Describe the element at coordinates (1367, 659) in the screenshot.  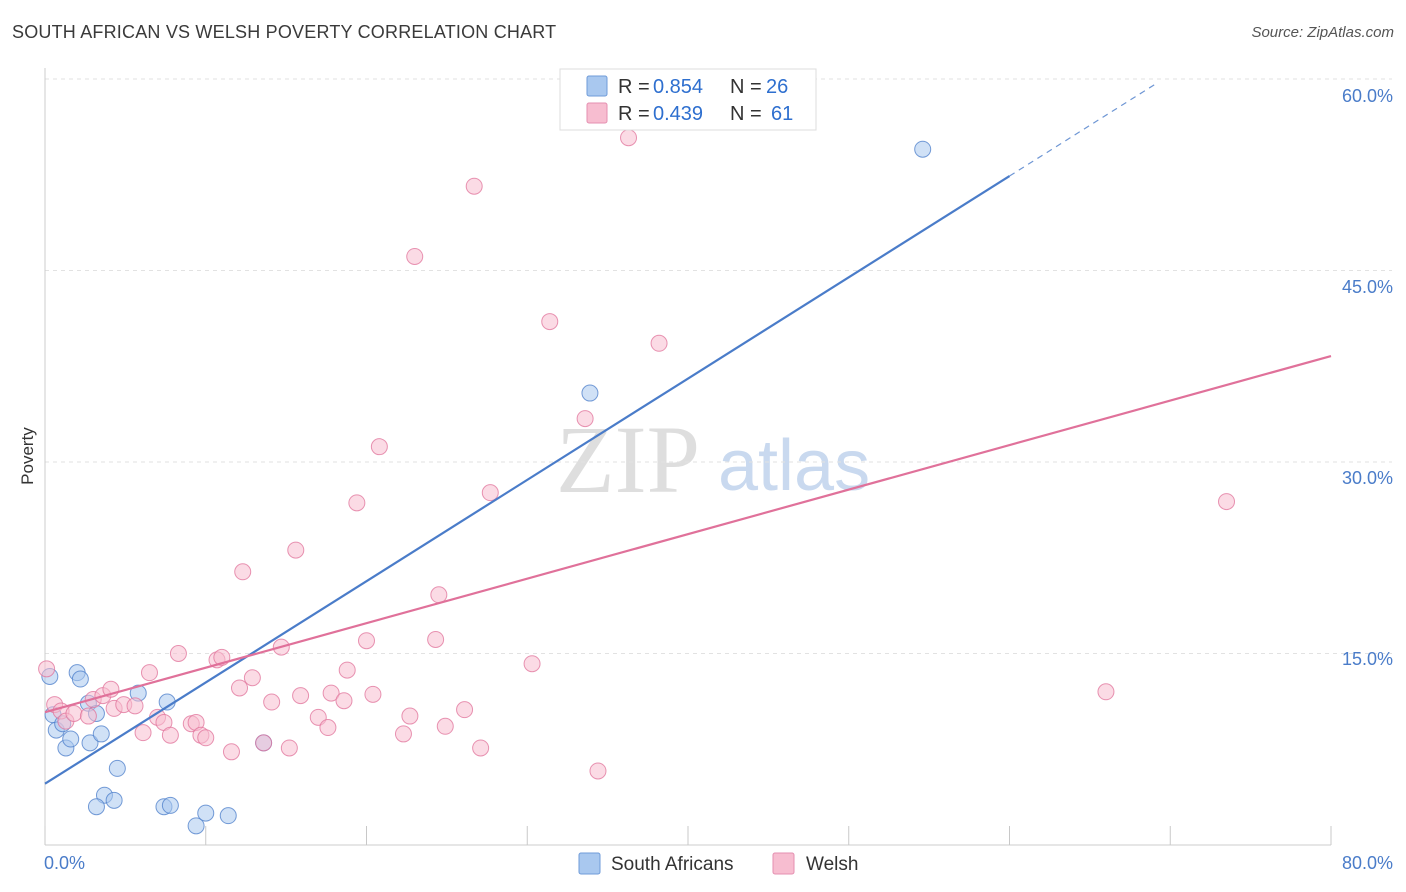
I see `y-tick-label: 15.0%` at that location.